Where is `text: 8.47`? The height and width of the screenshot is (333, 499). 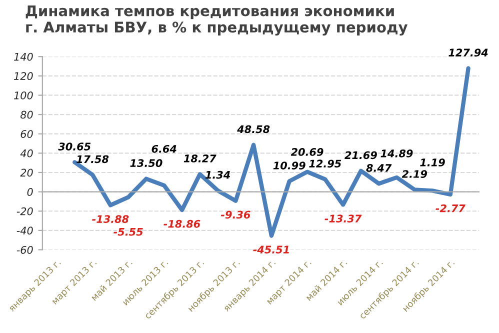 text: 8.47 is located at coordinates (379, 168).